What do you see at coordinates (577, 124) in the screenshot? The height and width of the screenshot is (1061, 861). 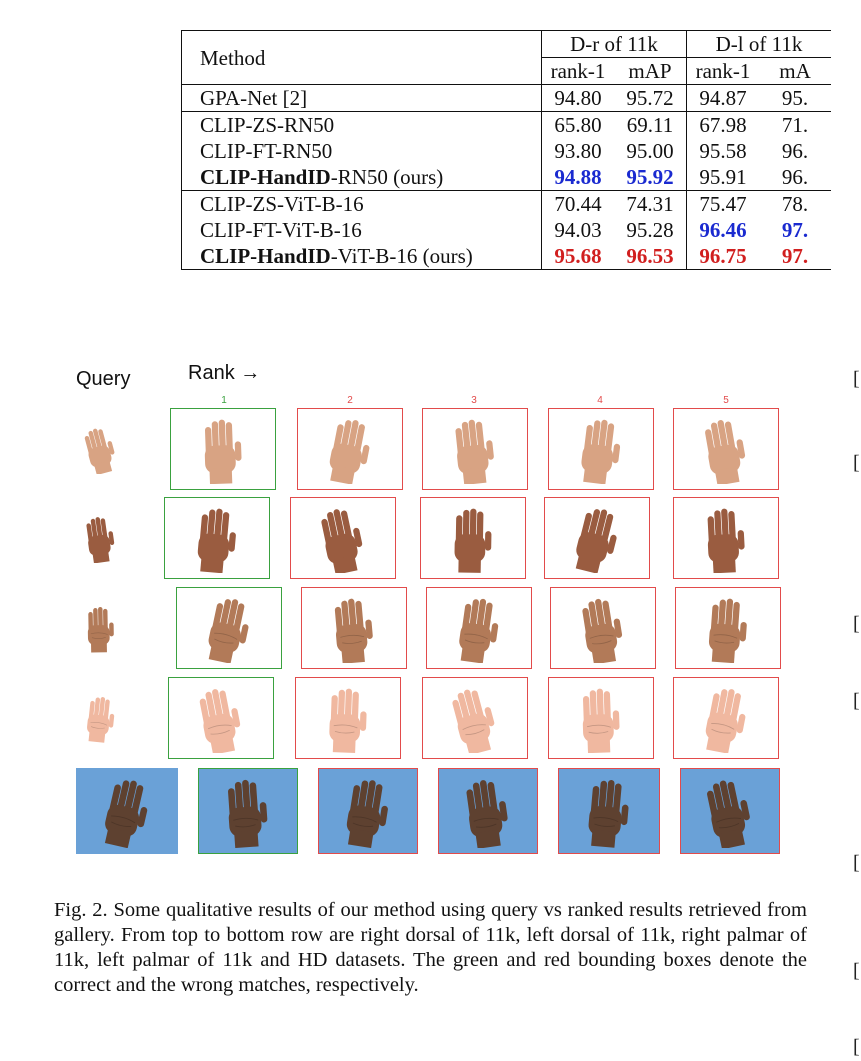 I see `metric-cell: 65.80` at bounding box center [577, 124].